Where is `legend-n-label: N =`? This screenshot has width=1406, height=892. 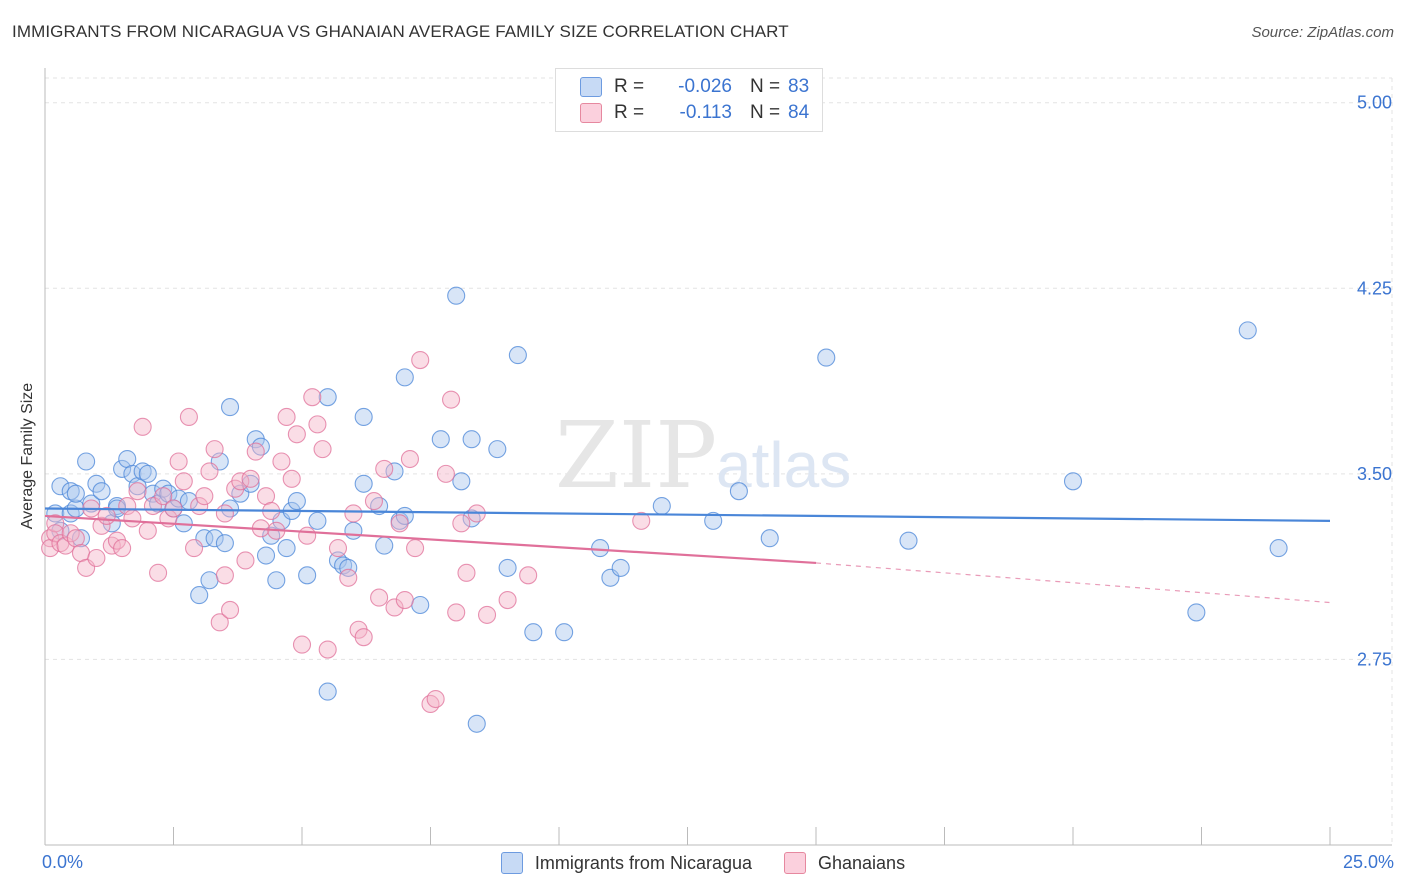 legend-n-label: N = is located at coordinates (765, 86).